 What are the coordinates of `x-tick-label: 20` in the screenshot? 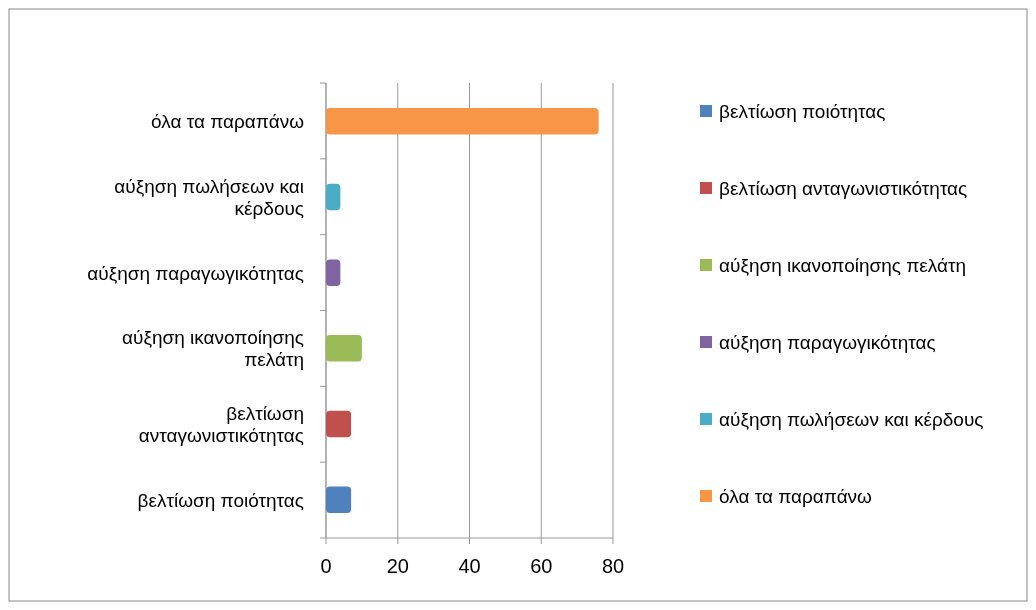 It's located at (397, 566).